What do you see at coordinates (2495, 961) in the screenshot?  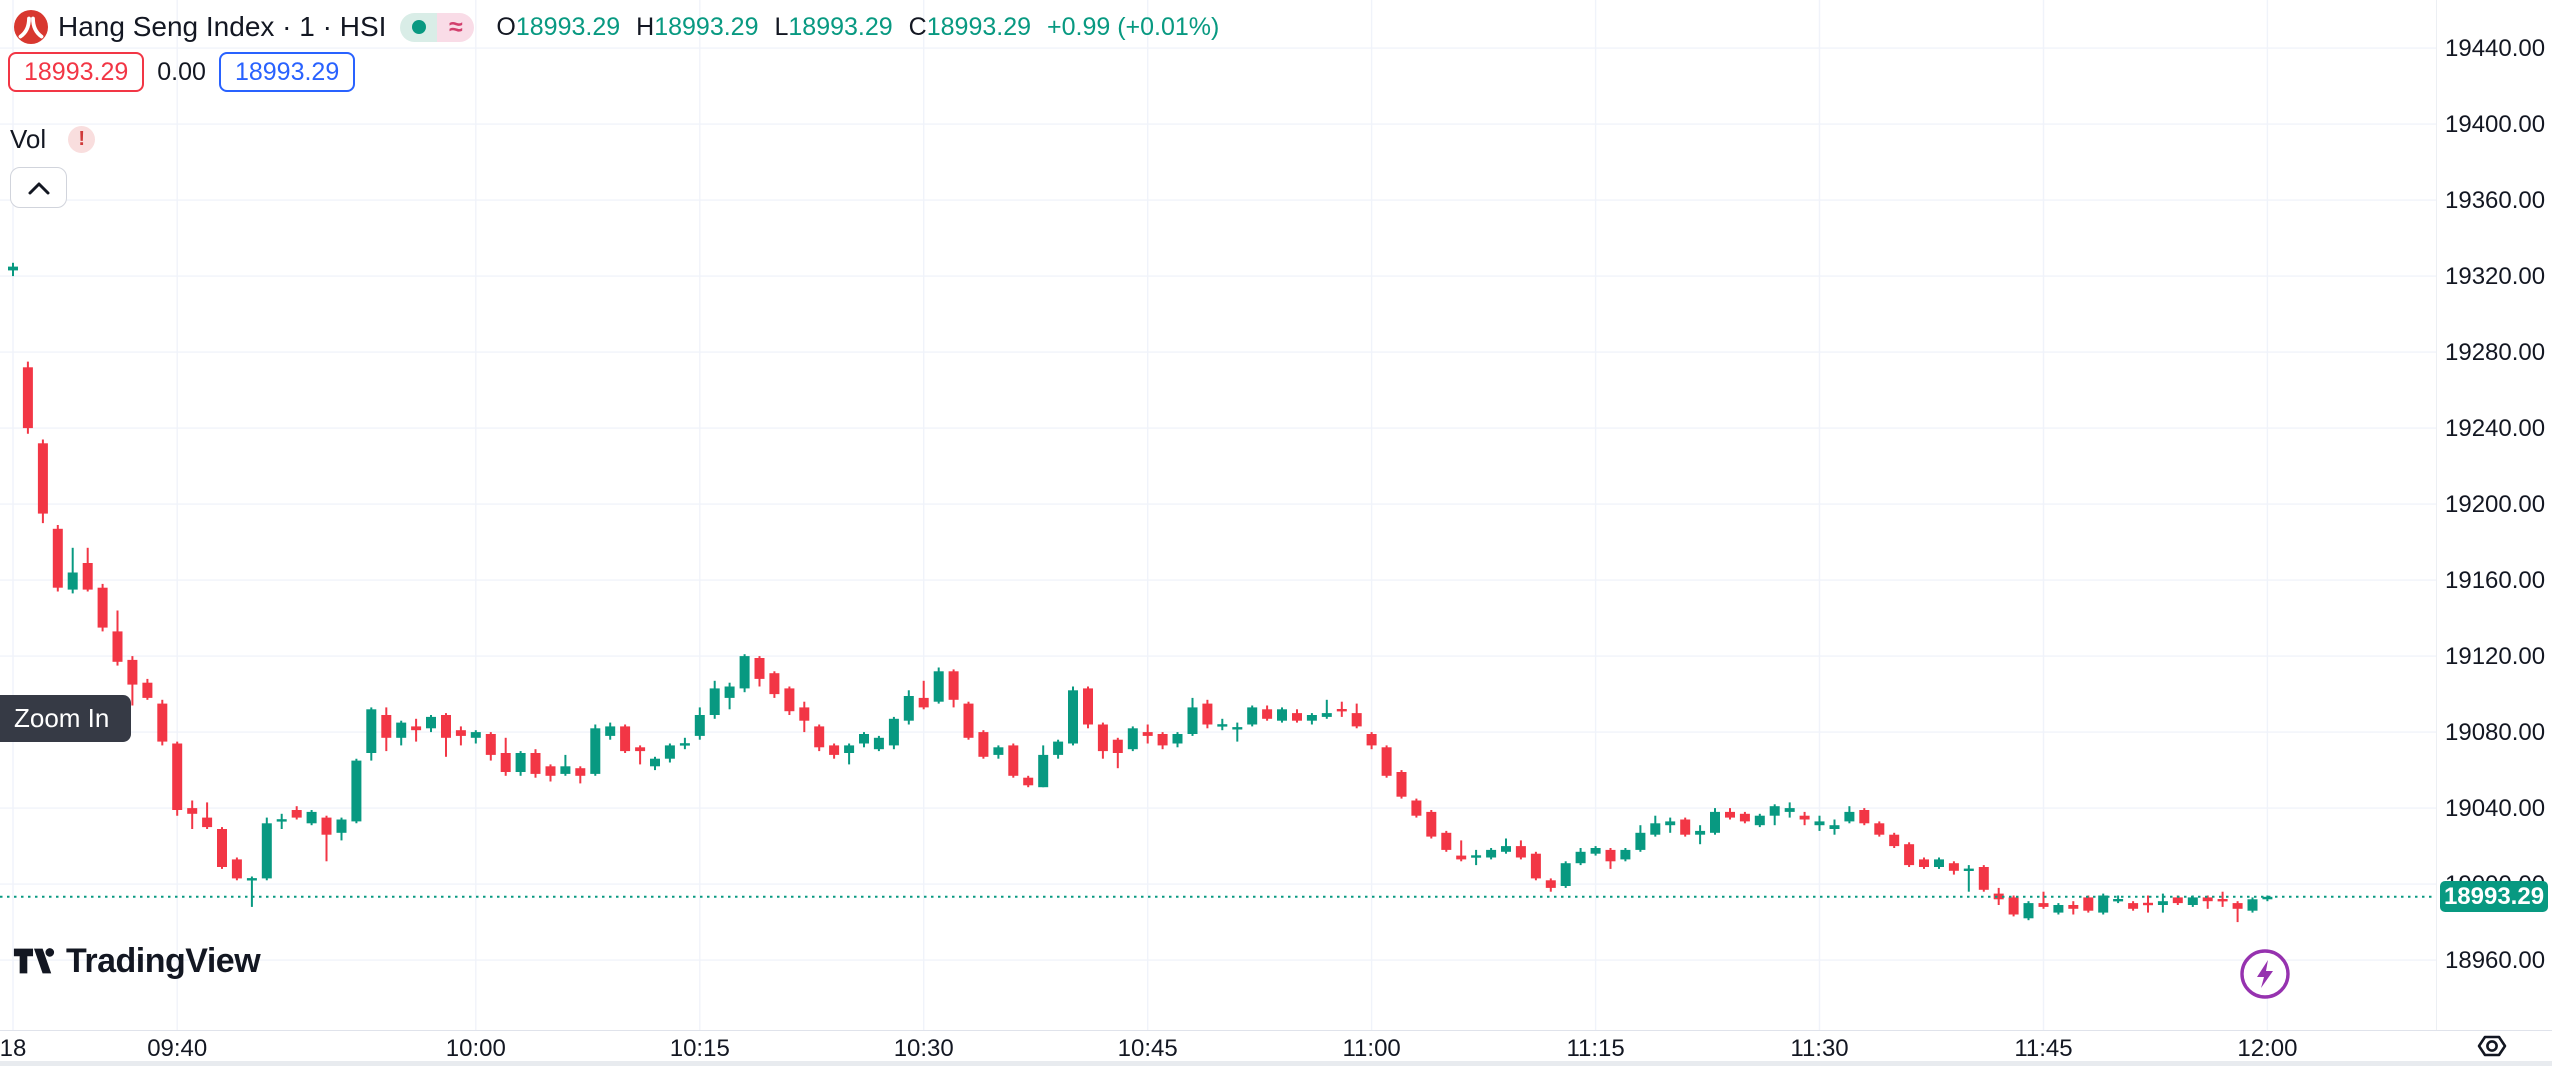 I see `price-tick-label: 18960.00` at bounding box center [2495, 961].